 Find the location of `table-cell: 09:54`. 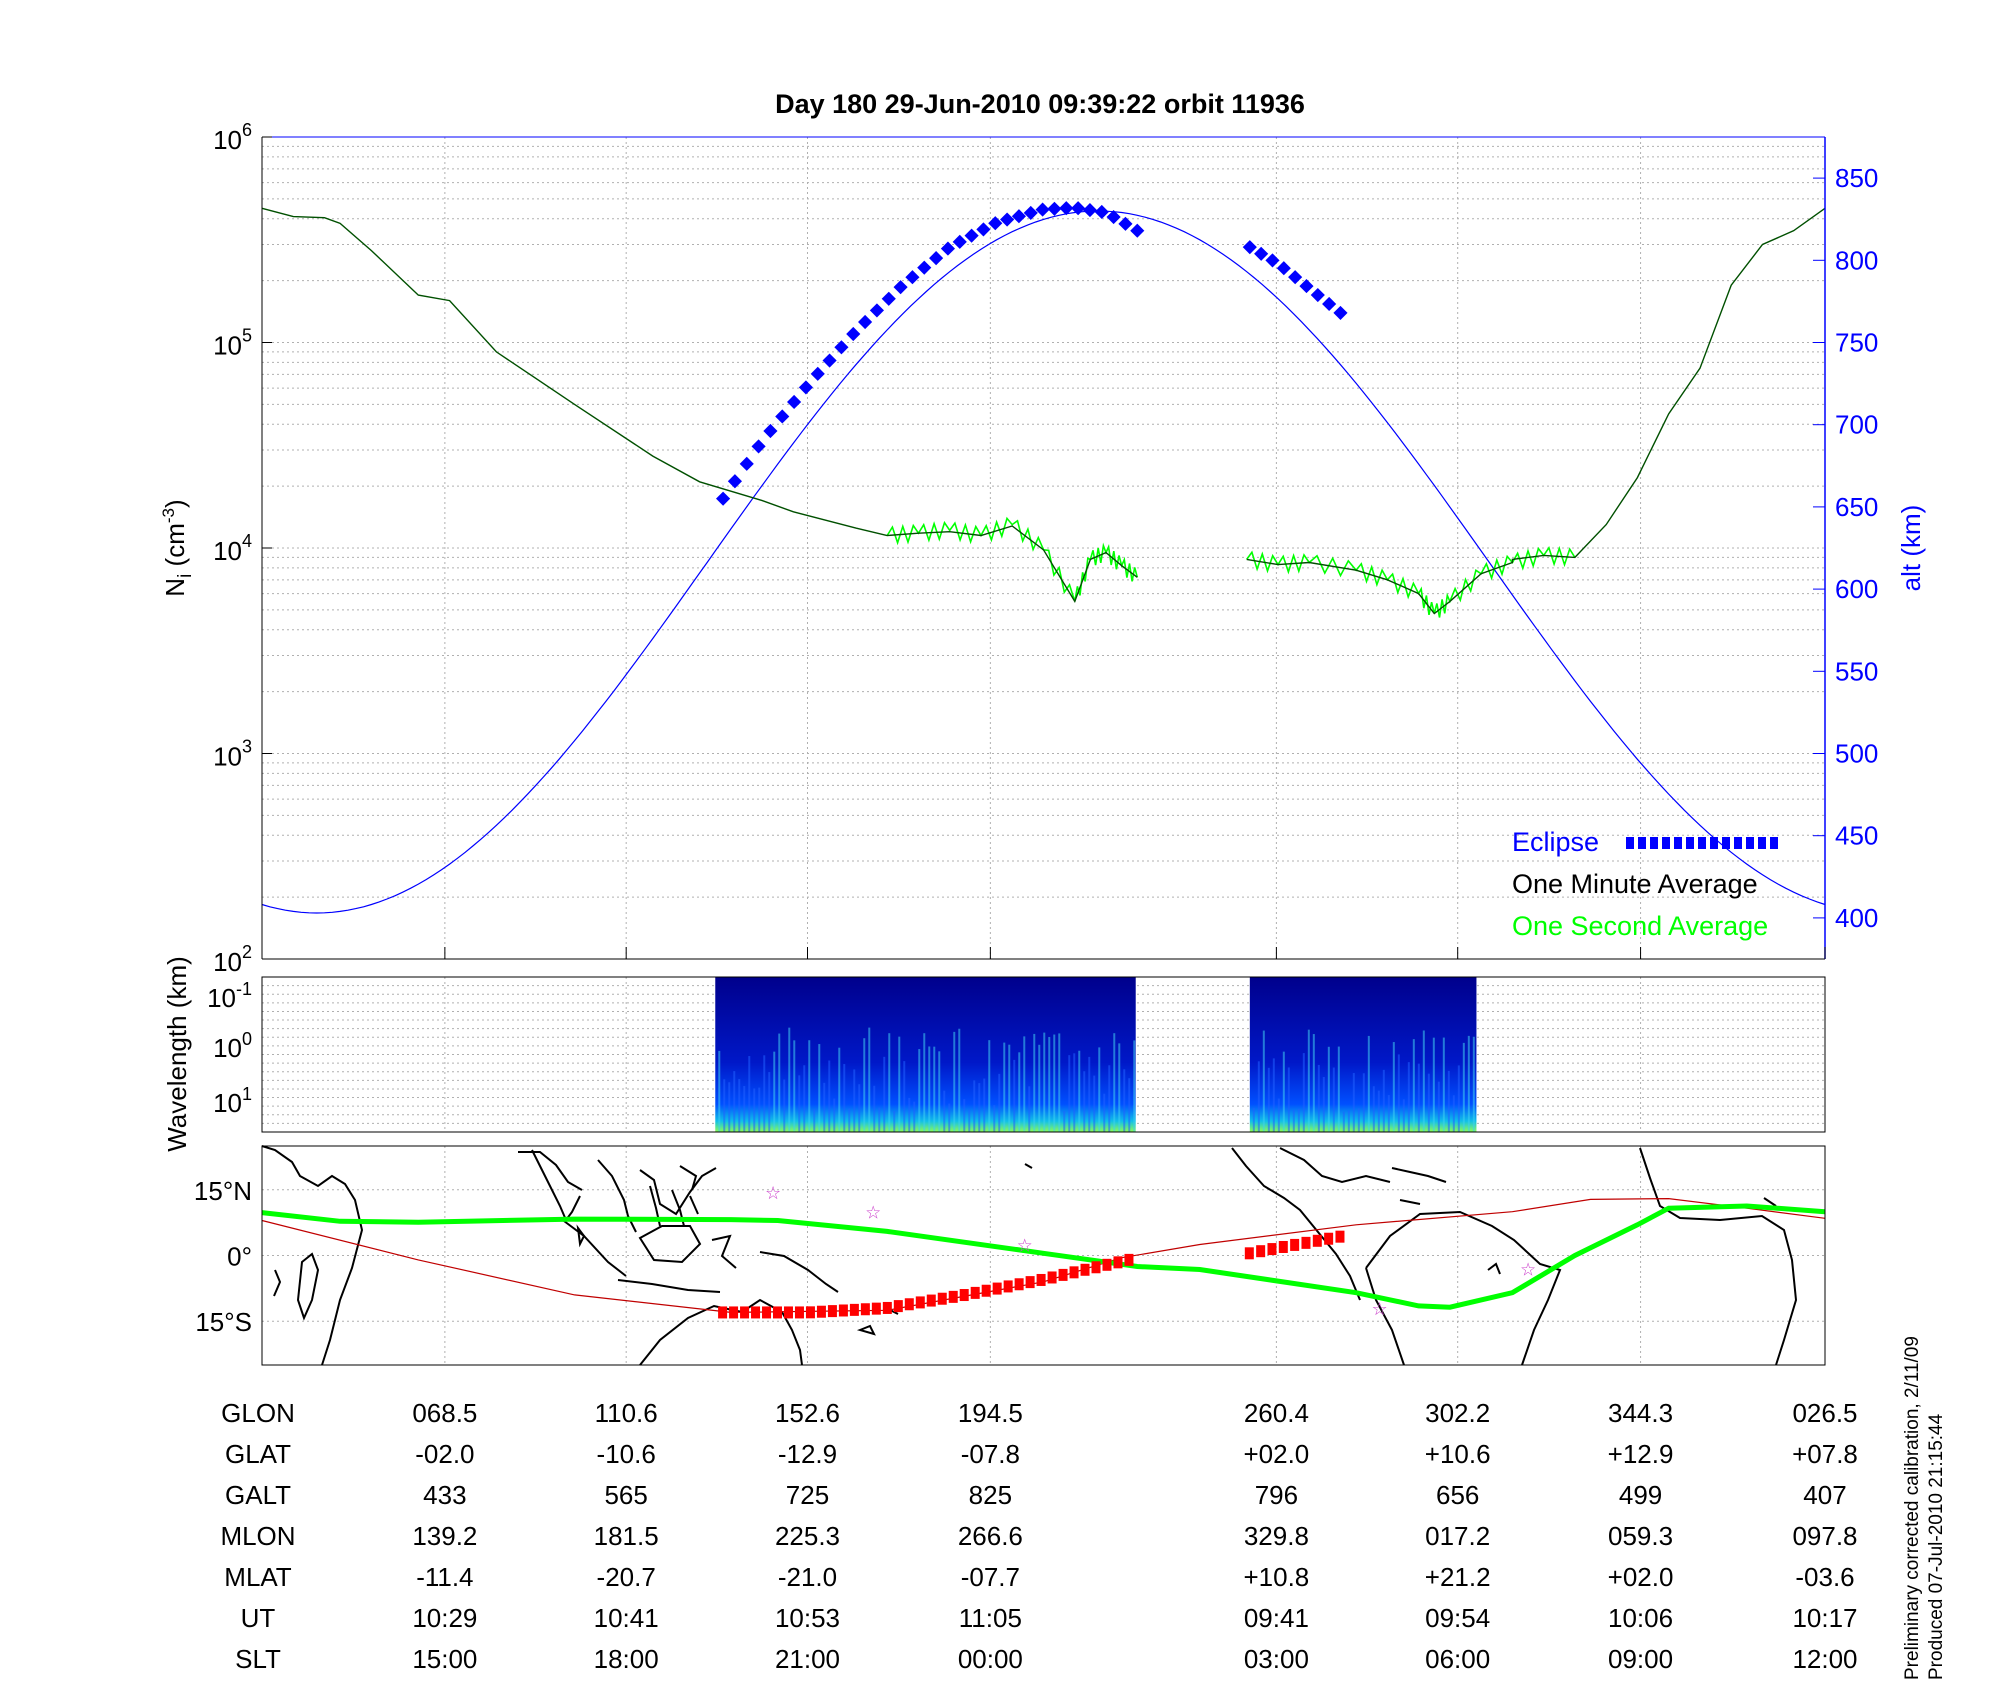

table-cell: 09:54 is located at coordinates (1457, 1618).